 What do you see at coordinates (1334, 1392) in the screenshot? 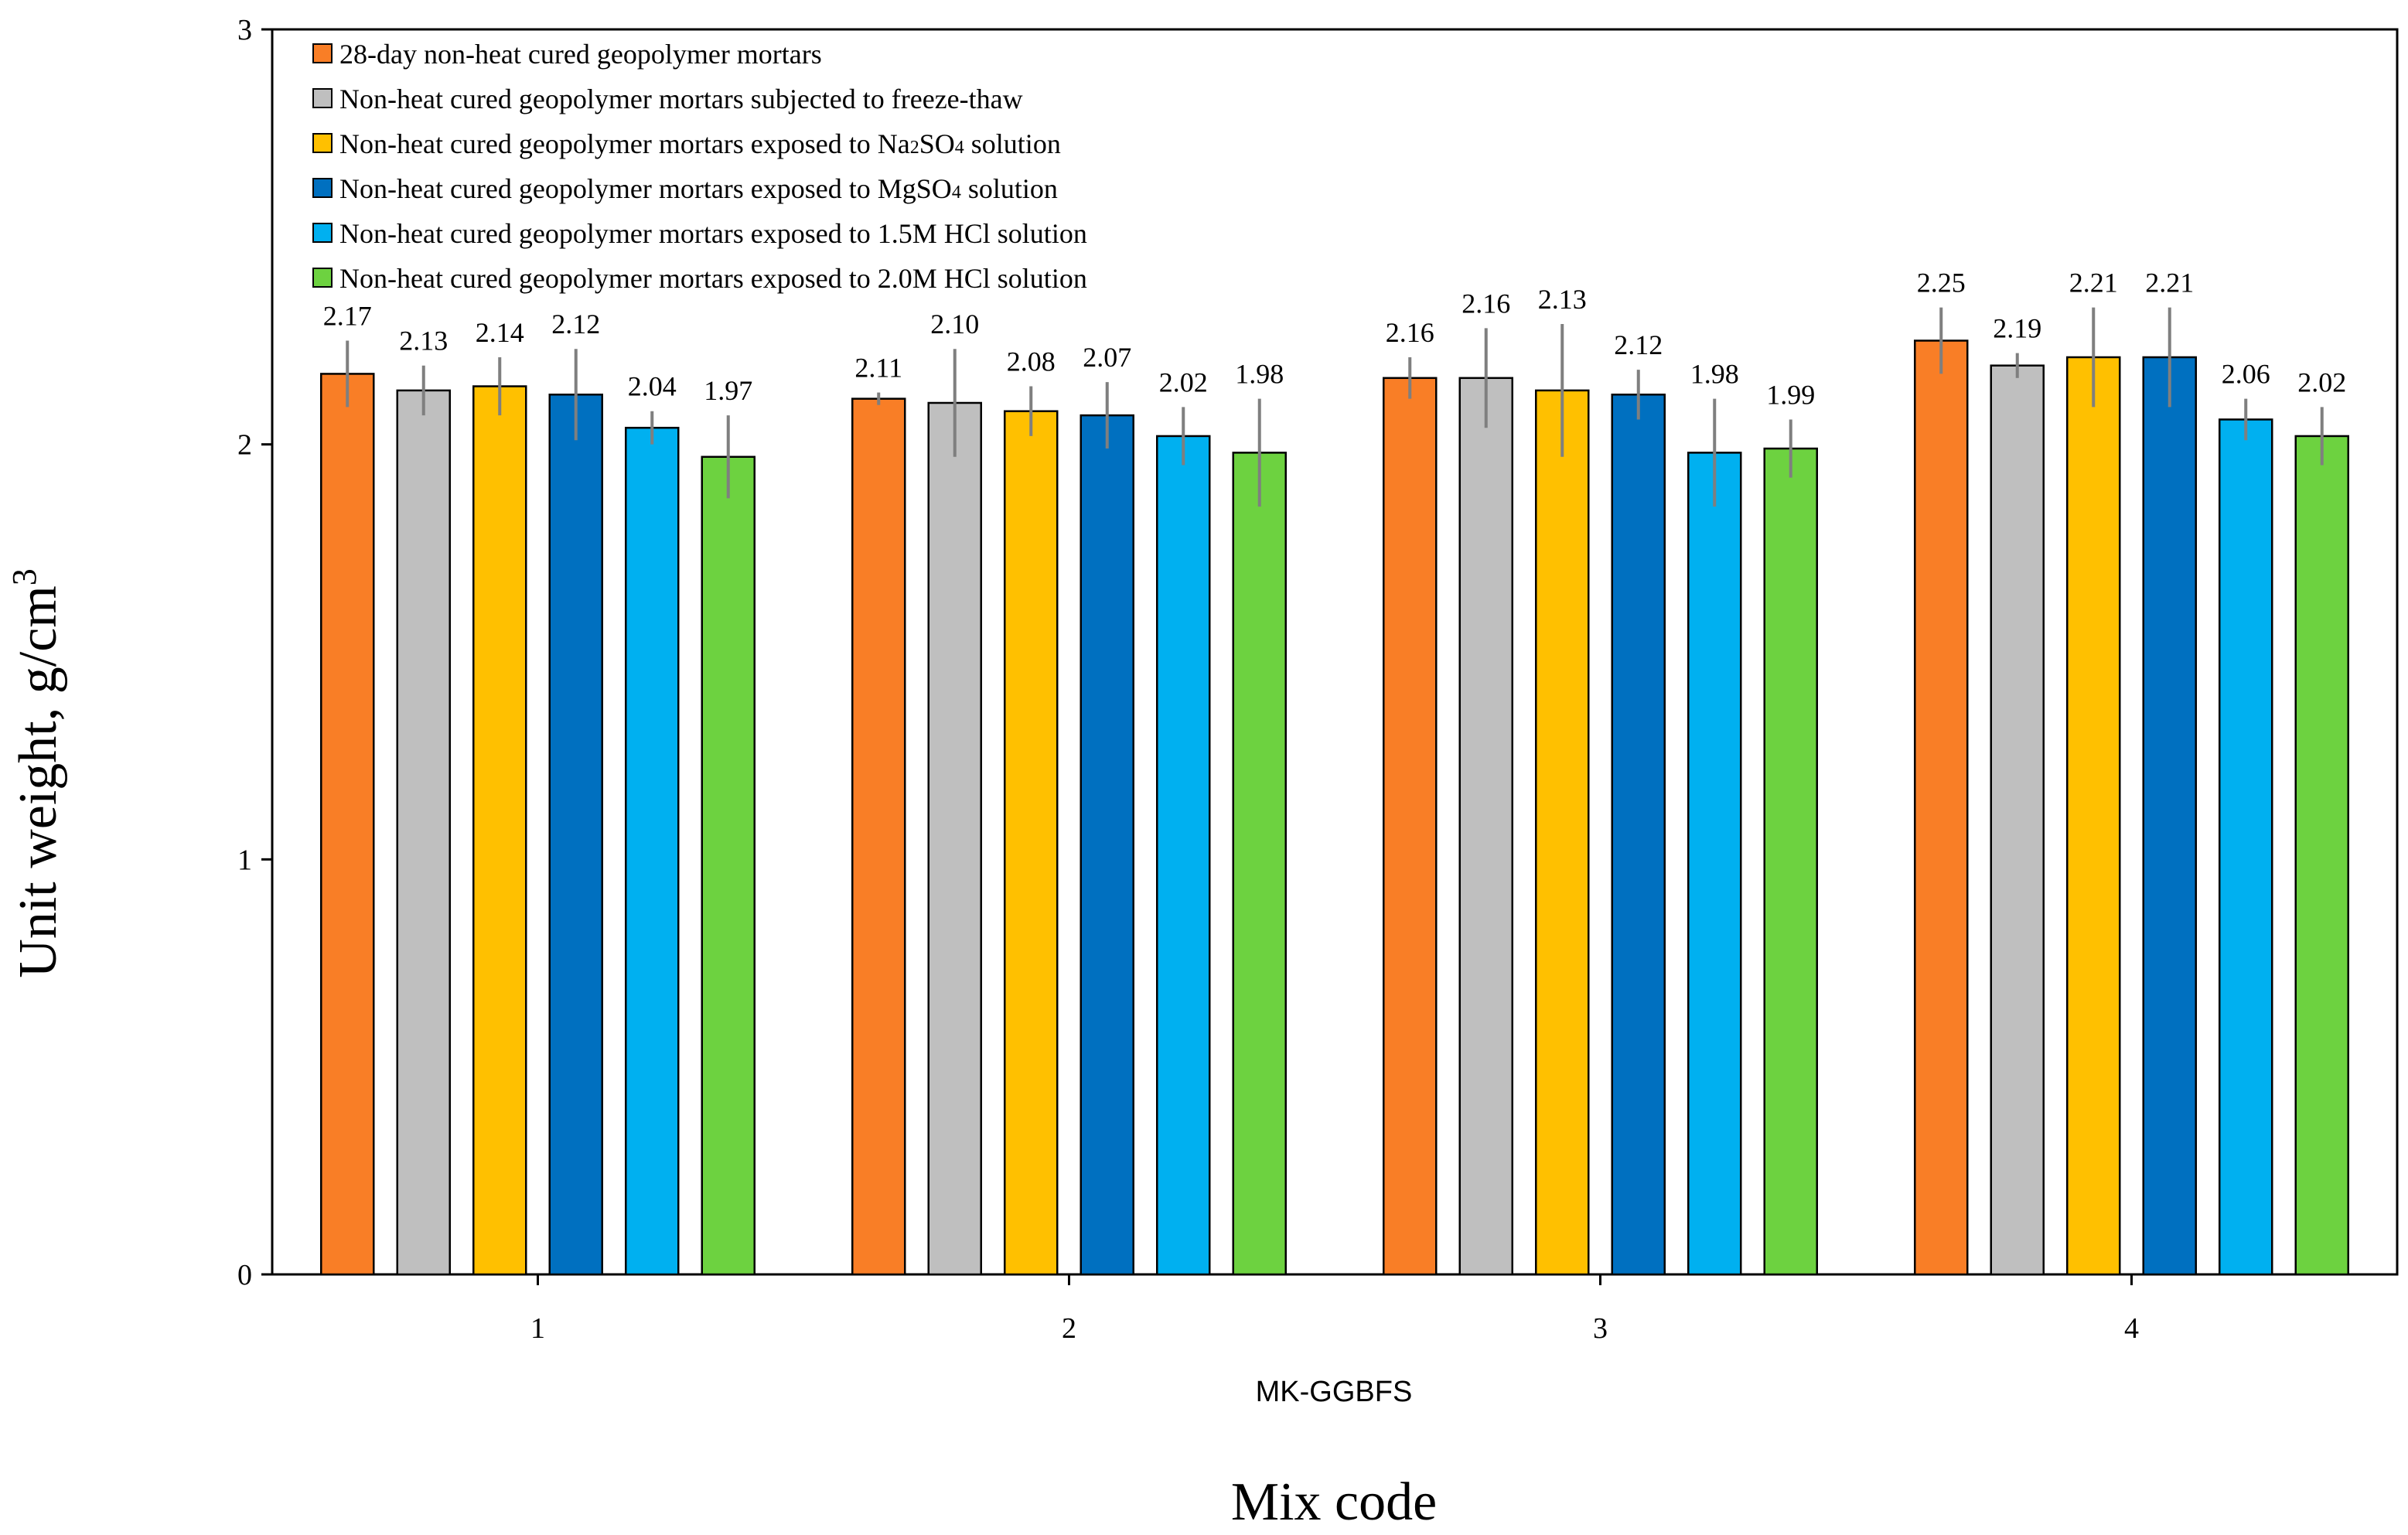
I see `x-group-label: MK-GGBFS` at bounding box center [1334, 1392].